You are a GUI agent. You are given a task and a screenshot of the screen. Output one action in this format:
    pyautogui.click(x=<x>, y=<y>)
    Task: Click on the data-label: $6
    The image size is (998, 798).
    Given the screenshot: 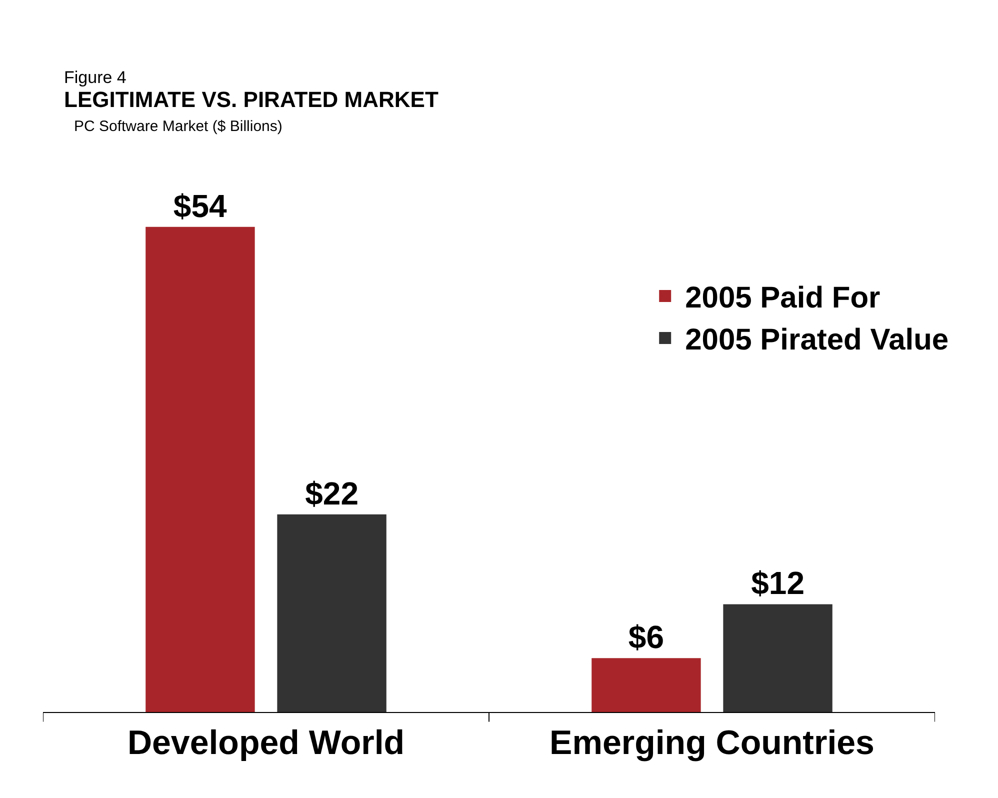 What is the action you would take?
    pyautogui.click(x=646, y=637)
    